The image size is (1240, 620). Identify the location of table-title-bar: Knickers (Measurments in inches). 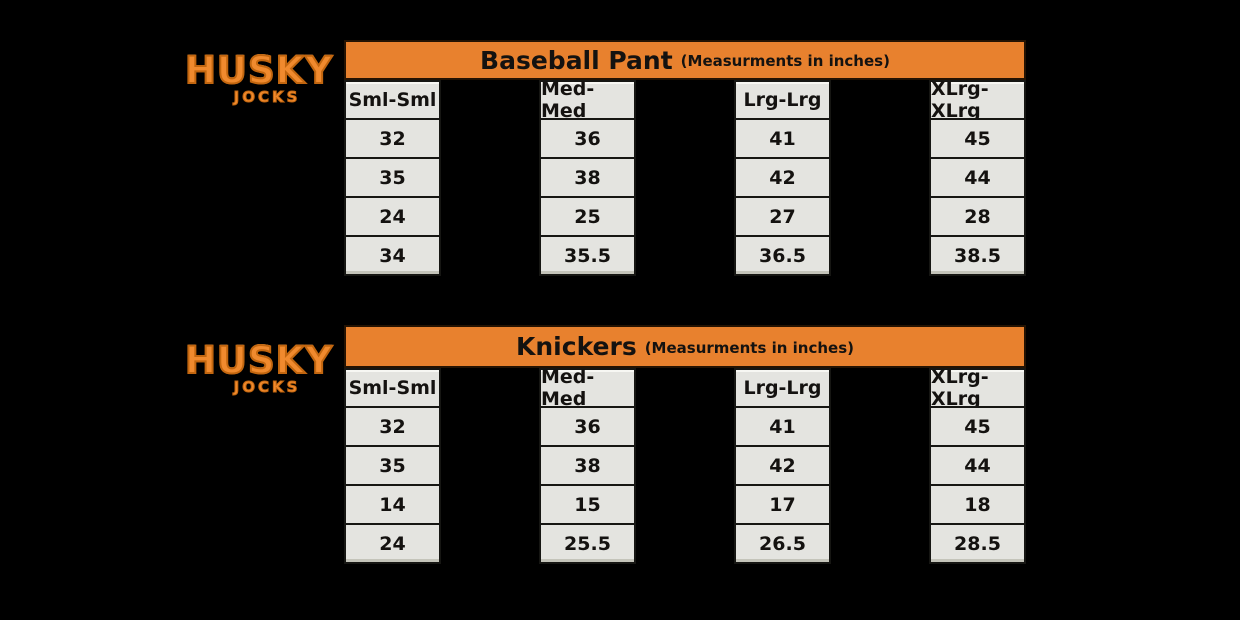
(685, 346).